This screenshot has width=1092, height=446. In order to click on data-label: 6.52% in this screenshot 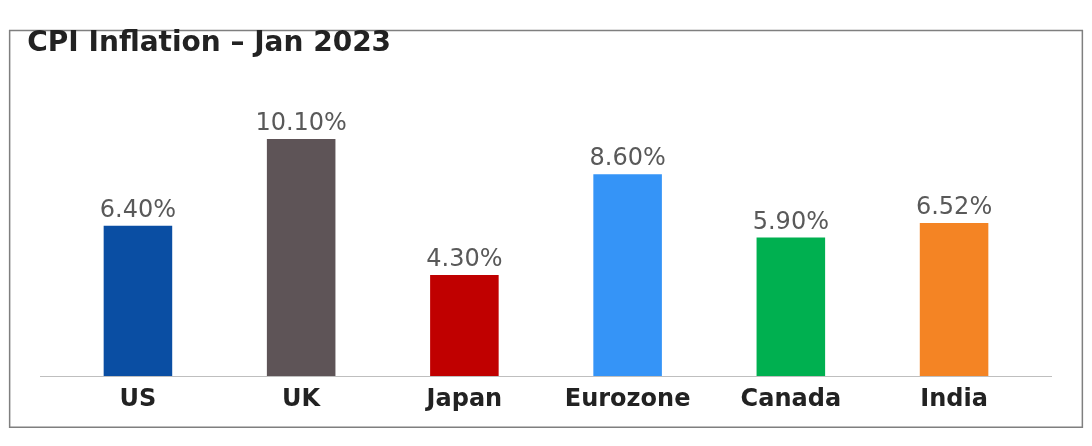, I will do `click(954, 205)`.